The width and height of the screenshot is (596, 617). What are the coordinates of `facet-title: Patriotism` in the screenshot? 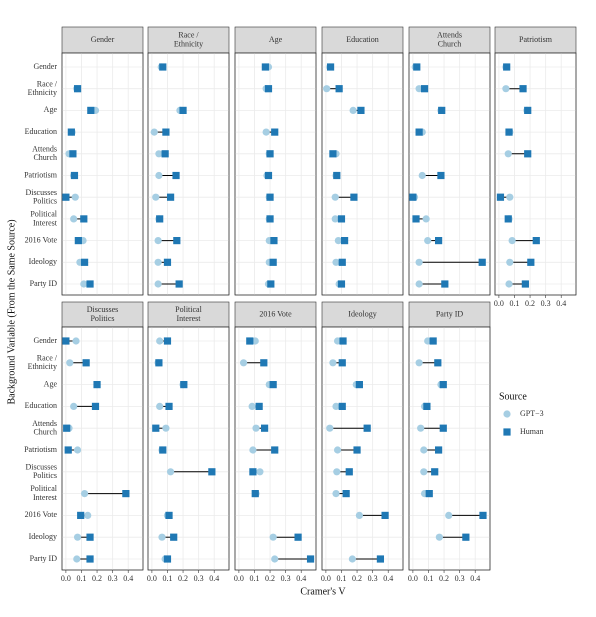 It's located at (536, 39).